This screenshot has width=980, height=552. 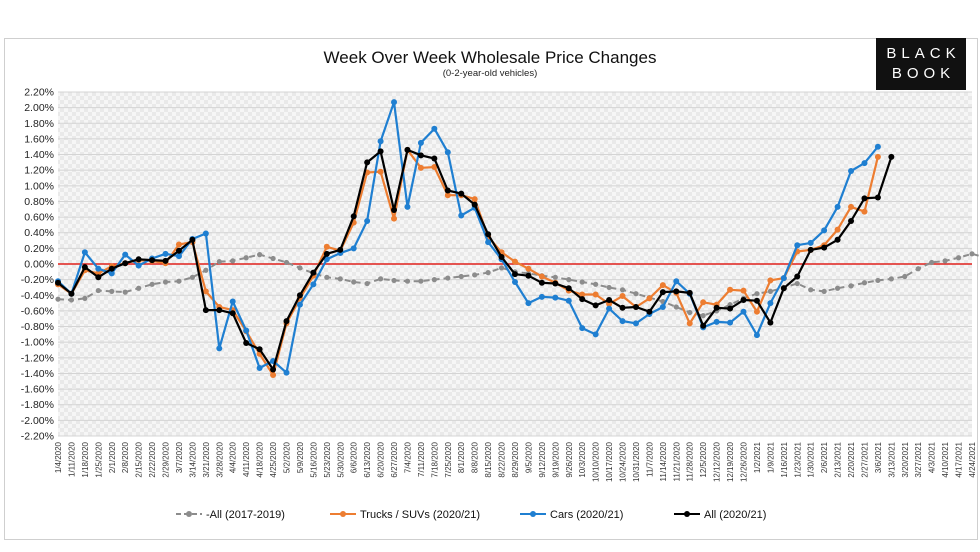 What do you see at coordinates (367, 459) in the screenshot?
I see `xtick-label: 6/13/2020` at bounding box center [367, 459].